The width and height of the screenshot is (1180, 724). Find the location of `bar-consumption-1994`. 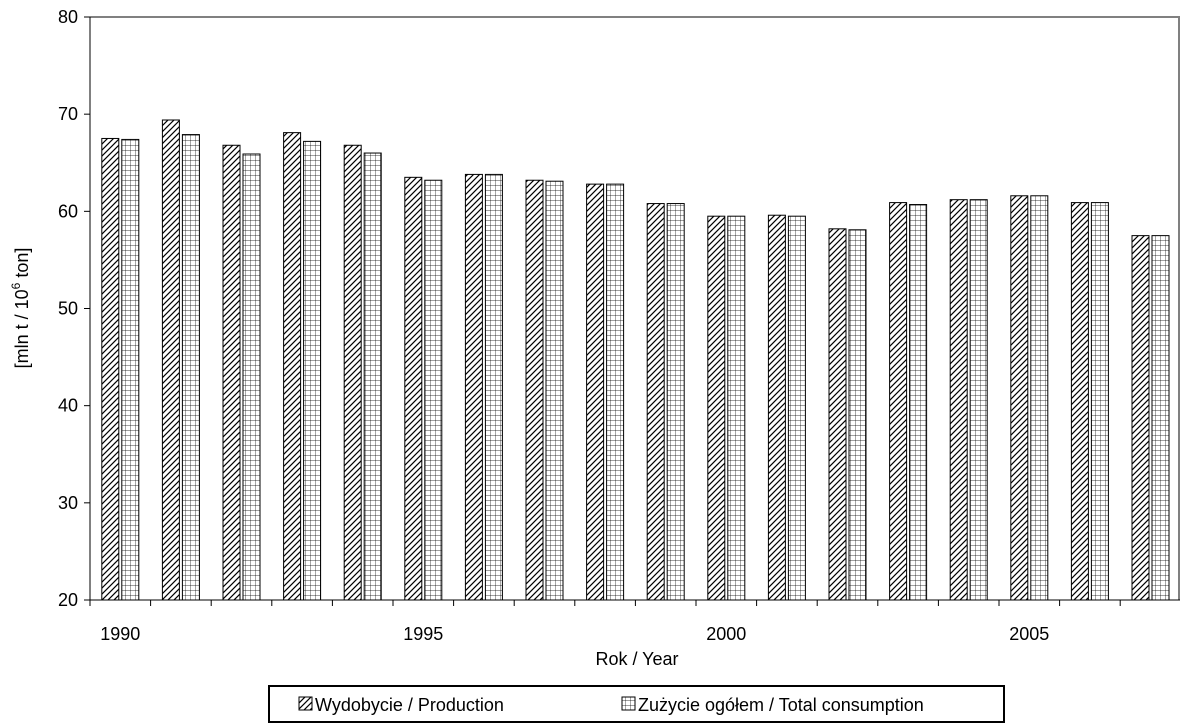

bar-consumption-1994 is located at coordinates (372, 376).